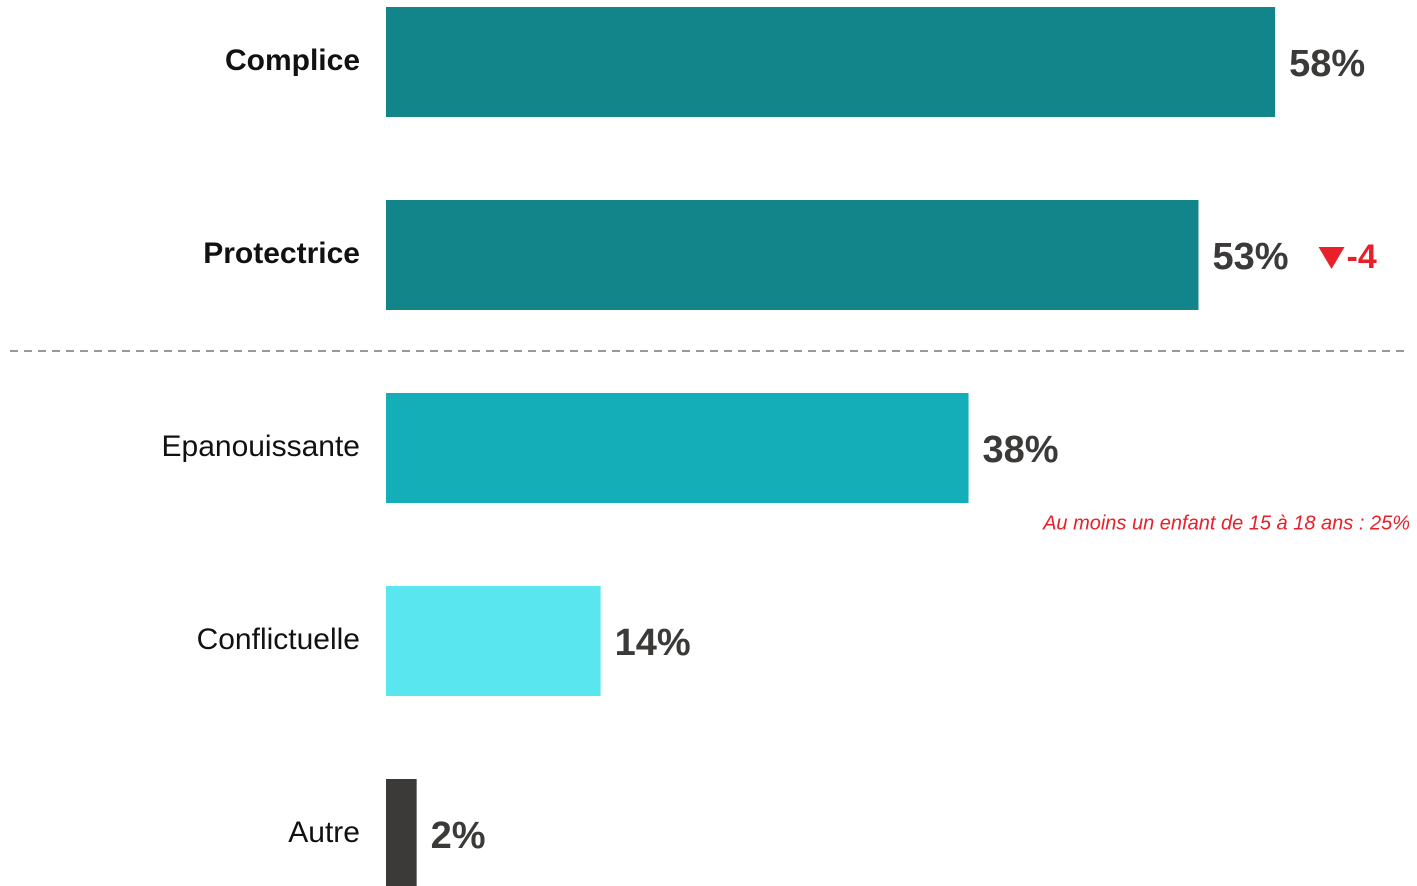 The image size is (1417, 886). Describe the element at coordinates (292, 60) in the screenshot. I see `category-label: Complice` at that location.